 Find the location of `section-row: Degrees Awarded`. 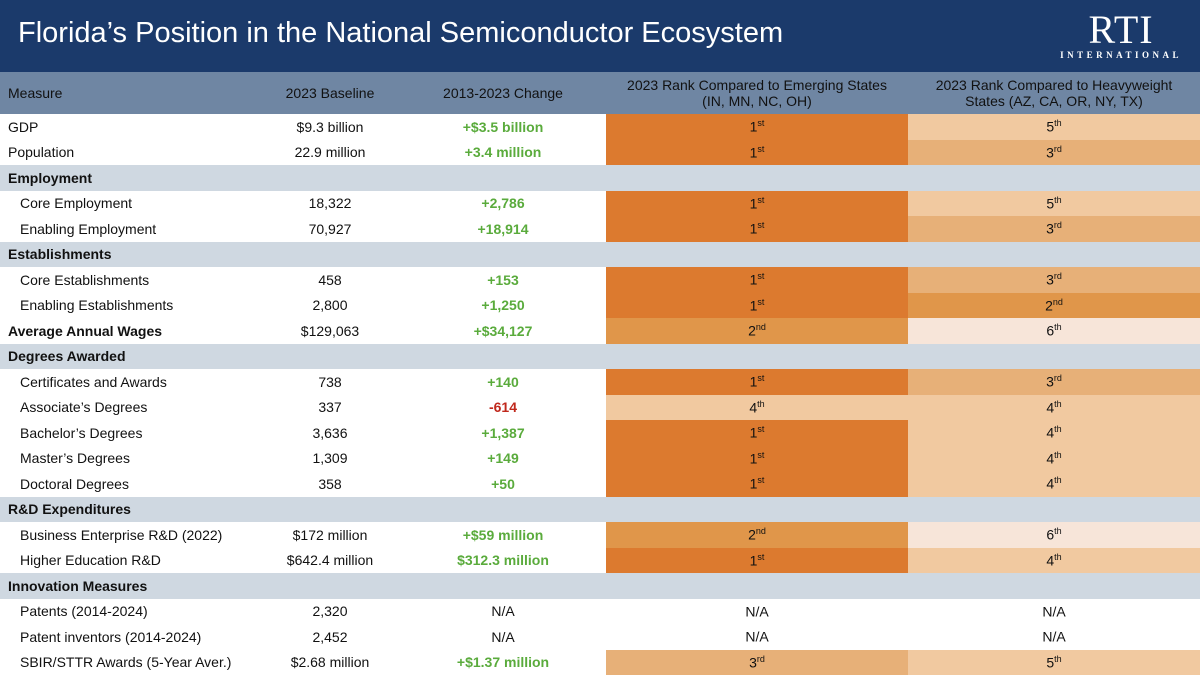

section-row: Degrees Awarded is located at coordinates (600, 356).